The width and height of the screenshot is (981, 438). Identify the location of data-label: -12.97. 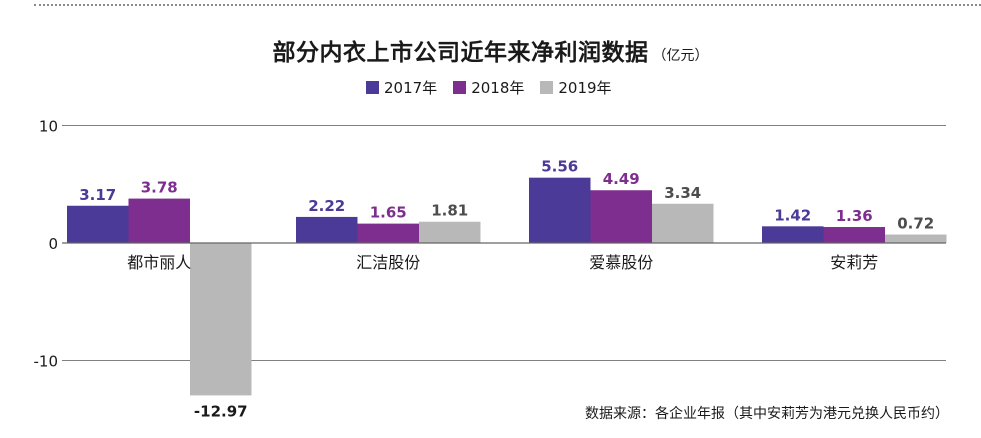
(221, 411).